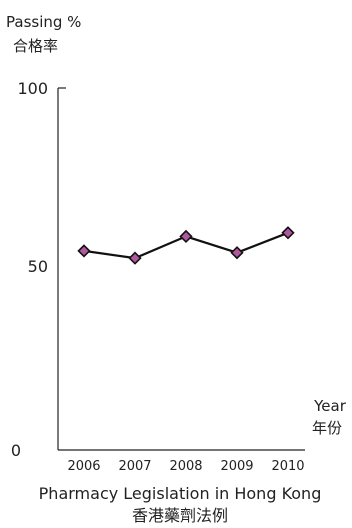 Image resolution: width=352 pixels, height=528 pixels. Describe the element at coordinates (83, 466) in the screenshot. I see `x-tick-label-2006: 2006` at that location.